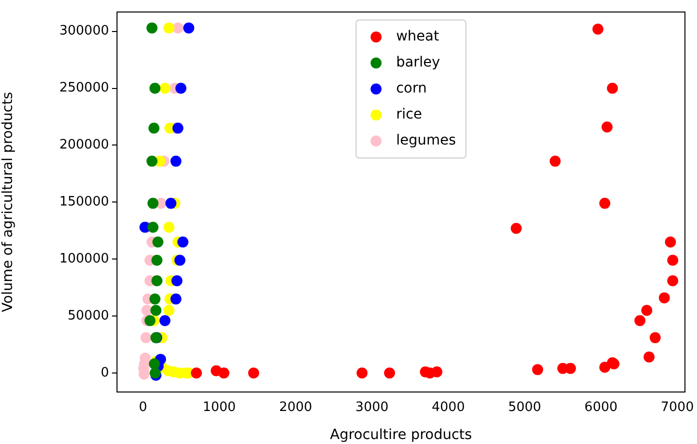 This screenshot has height=444, width=697. What do you see at coordinates (372, 408) in the screenshot?
I see `x-tick-label: 3000` at bounding box center [372, 408].